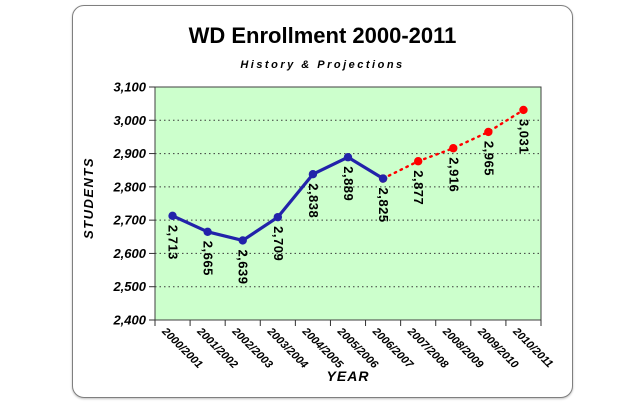 The image size is (640, 408). I want to click on data-point-label: 2,965, so click(488, 158).